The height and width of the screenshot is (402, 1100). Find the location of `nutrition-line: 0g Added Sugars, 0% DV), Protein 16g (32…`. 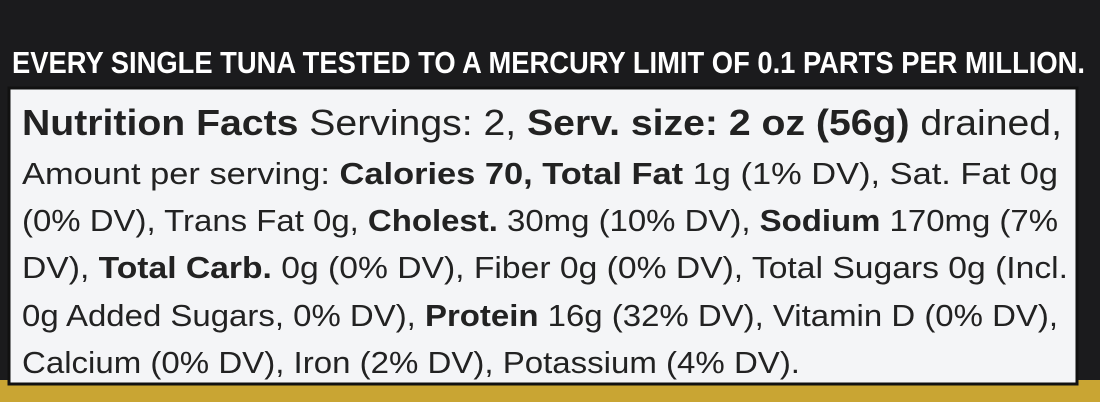

nutrition-line: 0g Added Sugars, 0% DV), Protein 16g (32… is located at coordinates (540, 315).